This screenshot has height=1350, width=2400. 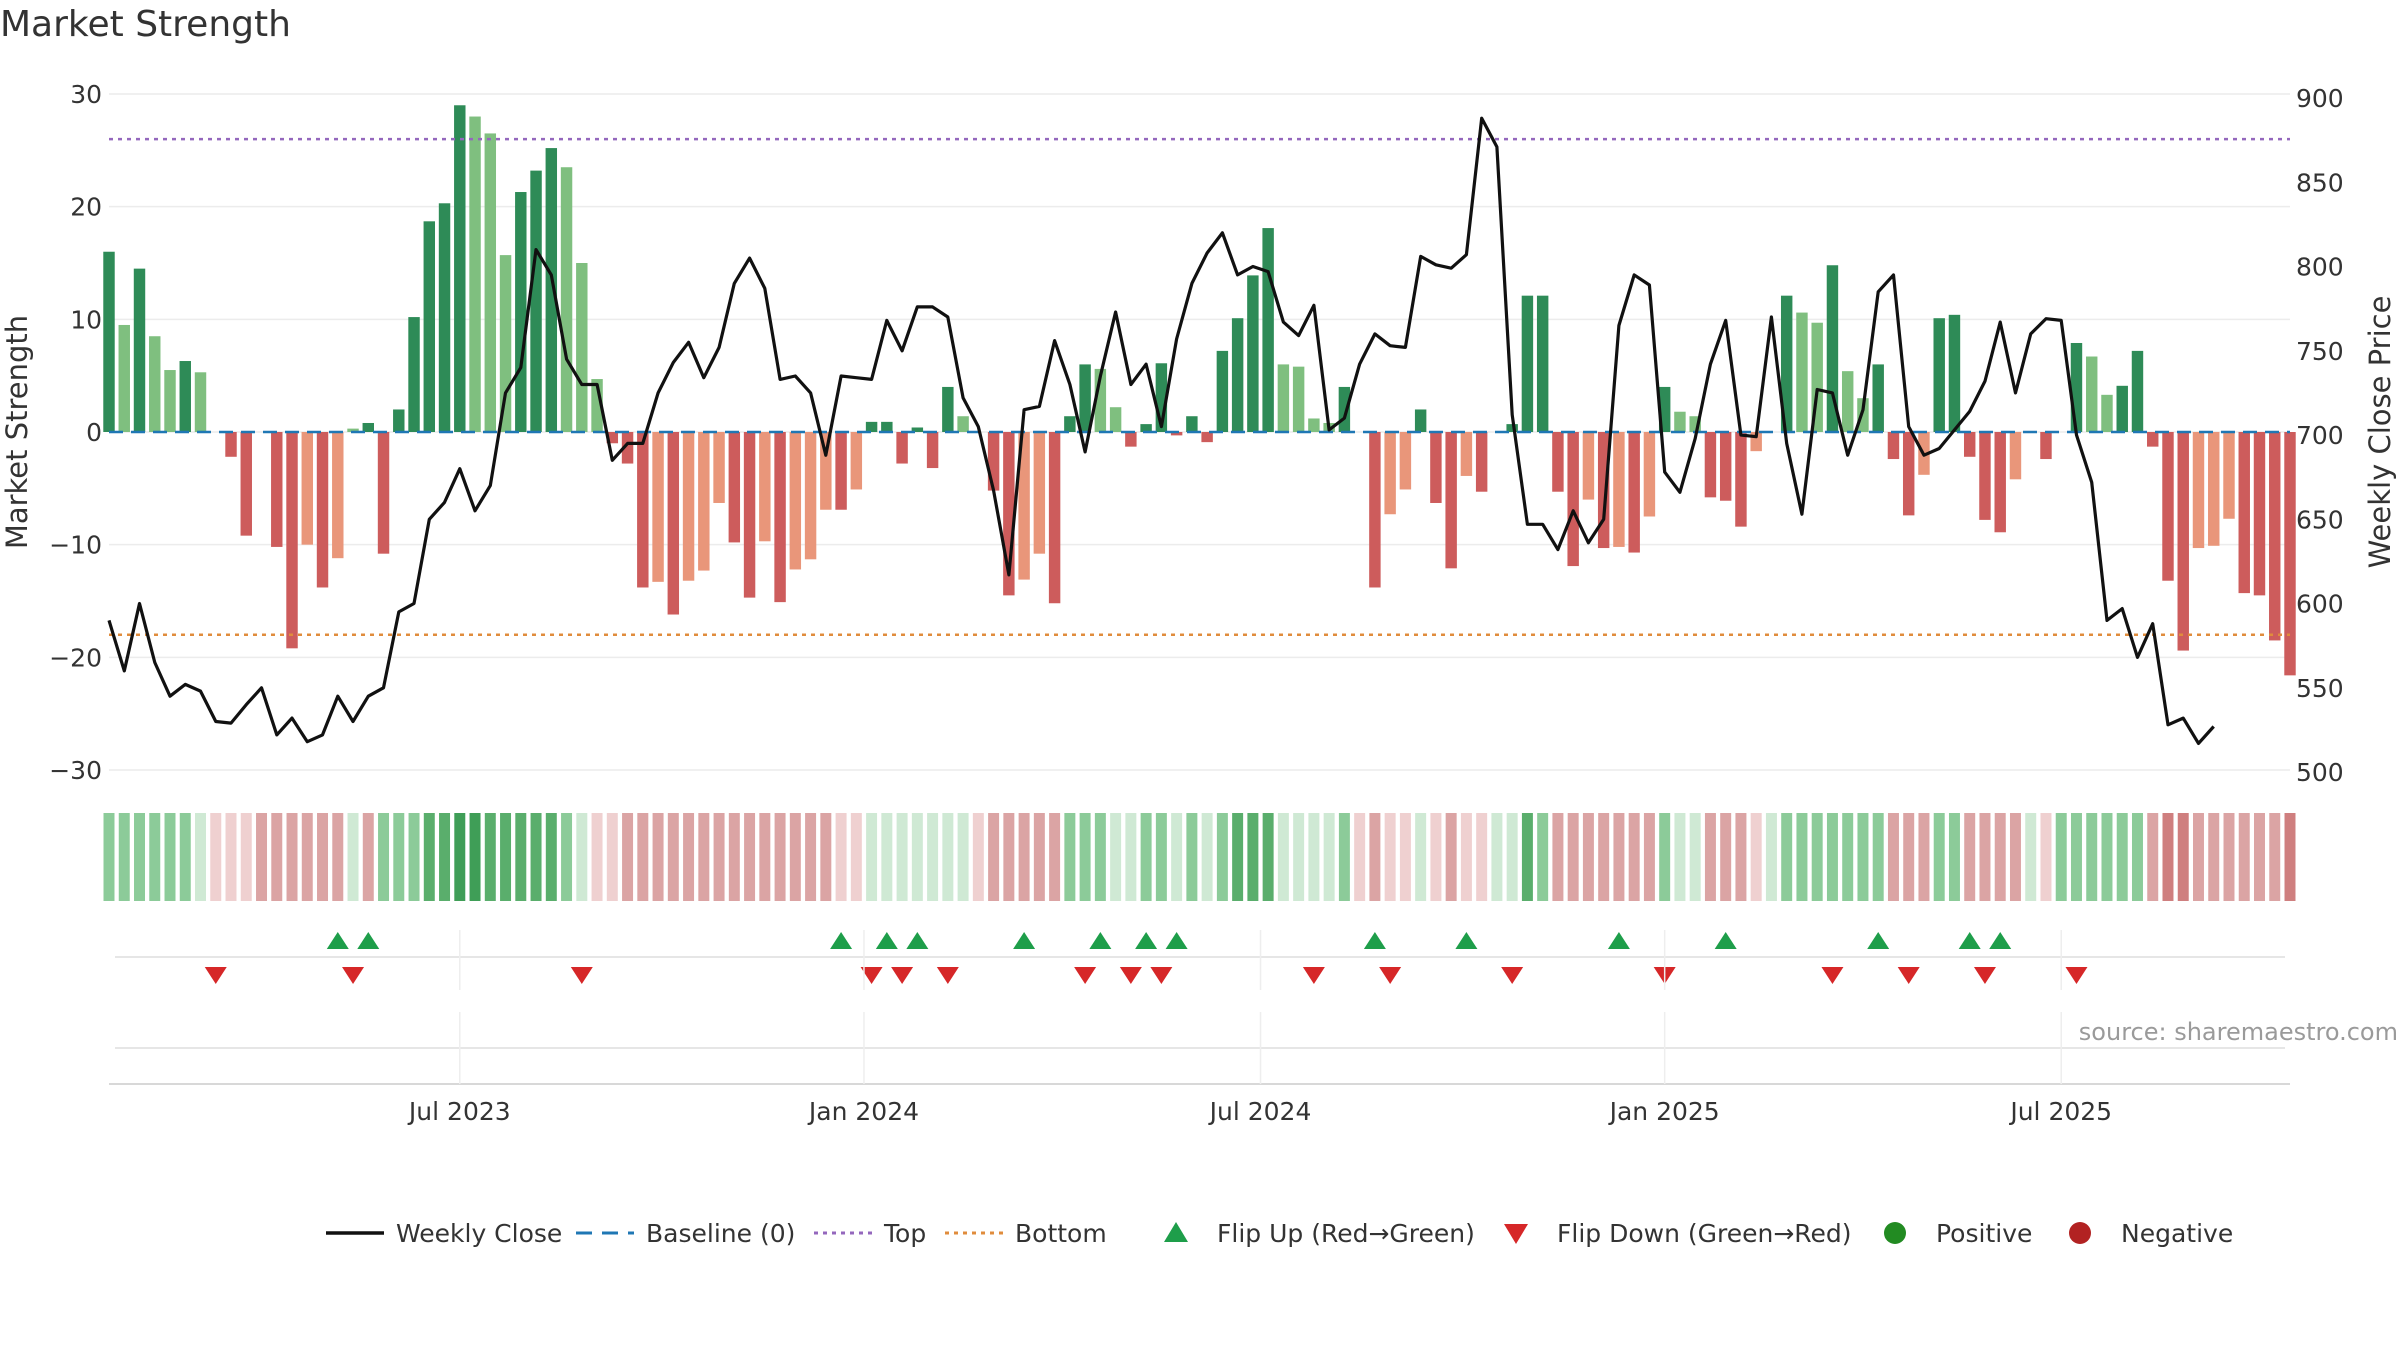 I want to click on right-tick-label: 800, so click(x=2320, y=267).